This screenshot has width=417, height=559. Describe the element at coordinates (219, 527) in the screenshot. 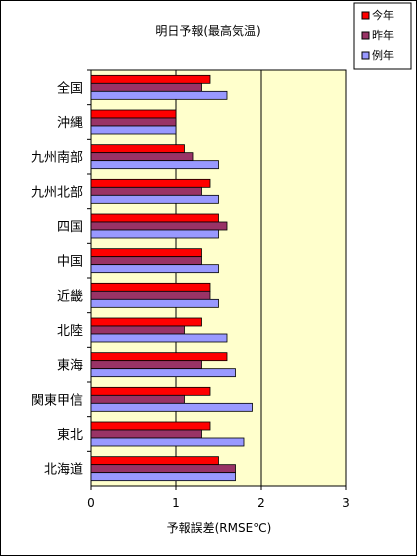

I see `x-axis-title: 予報誤差(RMSE℃)` at that location.